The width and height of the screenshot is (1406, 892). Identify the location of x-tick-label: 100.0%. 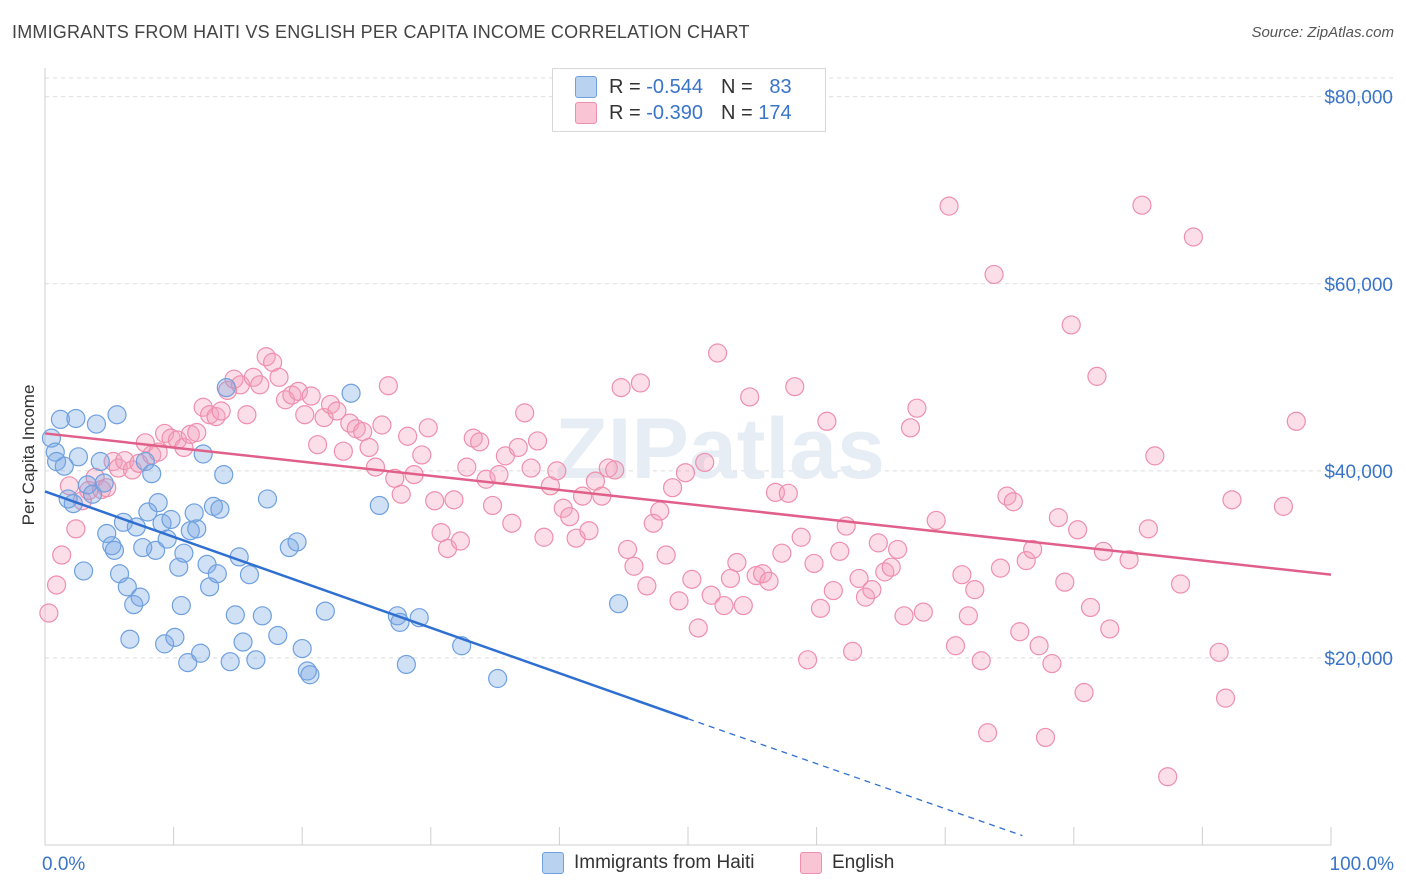
(1362, 864).